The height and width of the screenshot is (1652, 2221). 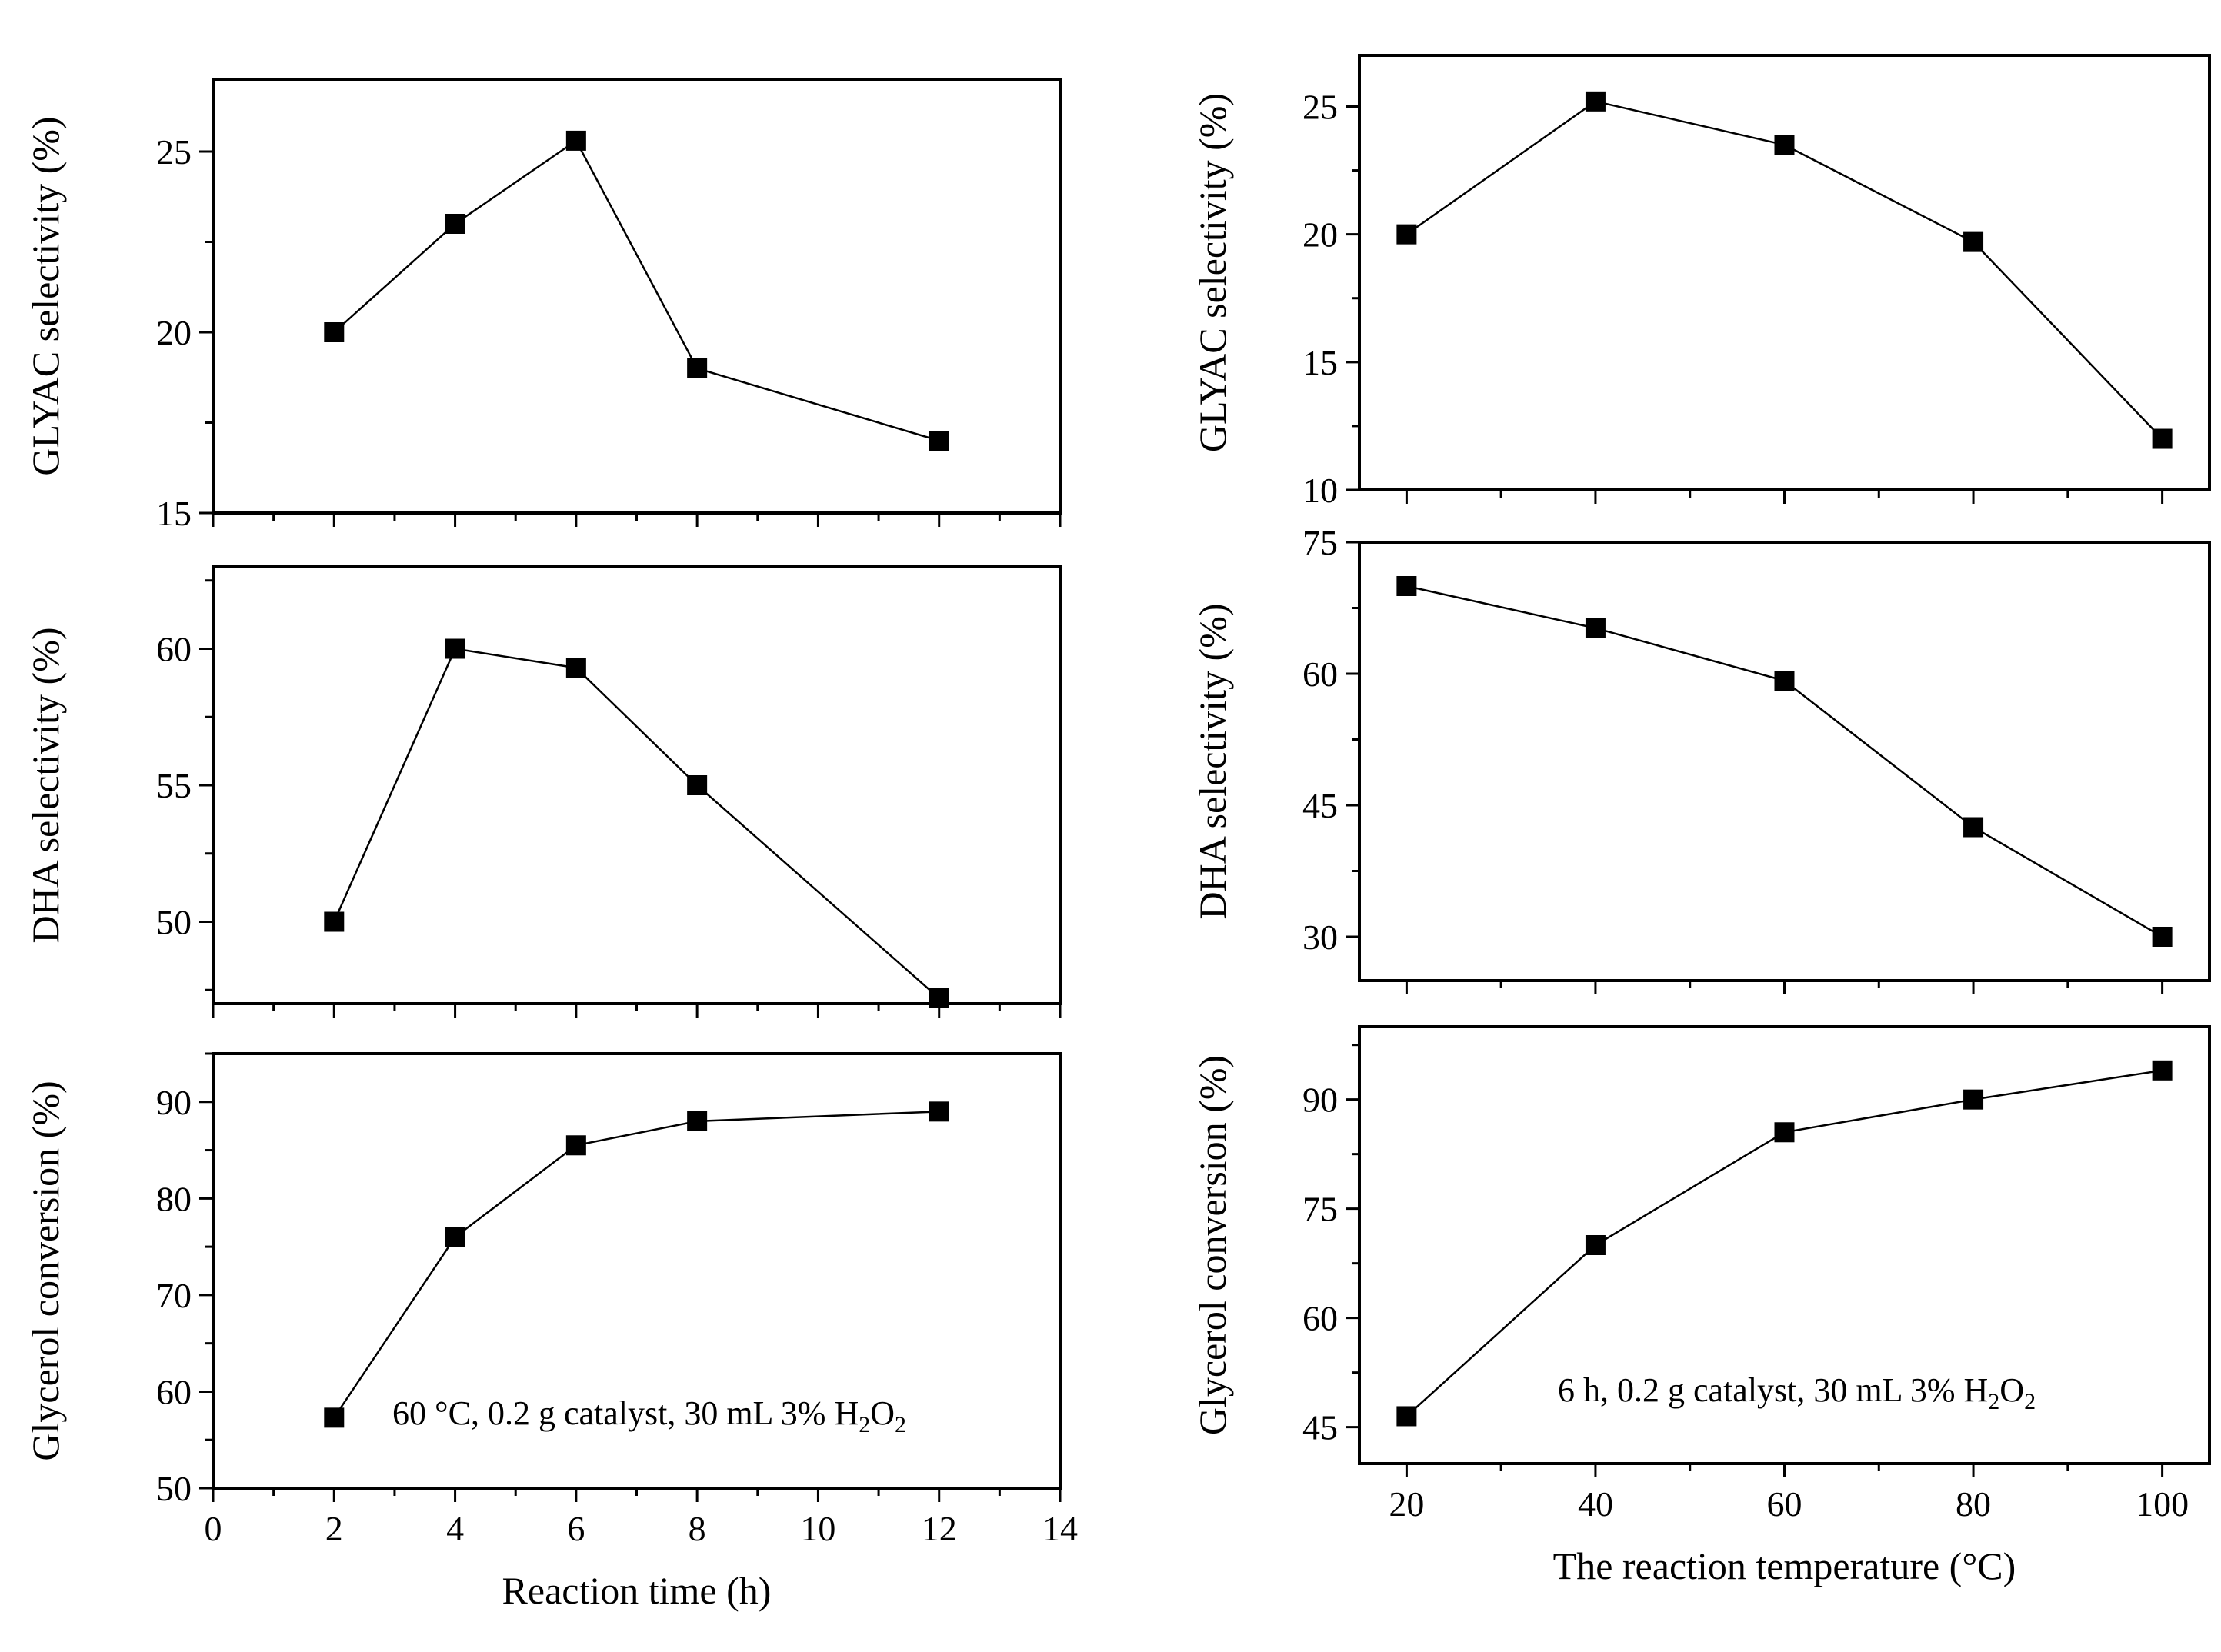 What do you see at coordinates (174, 786) in the screenshot?
I see `y-tick-label: 55` at bounding box center [174, 786].